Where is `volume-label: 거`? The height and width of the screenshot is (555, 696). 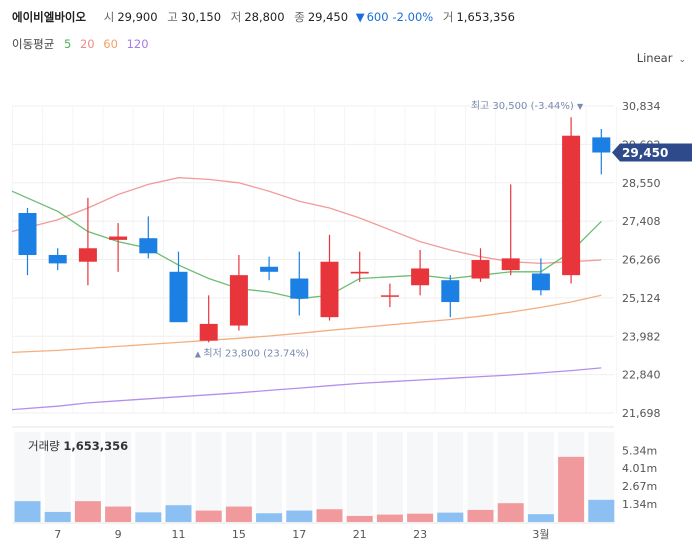 volume-label: 거 is located at coordinates (448, 17).